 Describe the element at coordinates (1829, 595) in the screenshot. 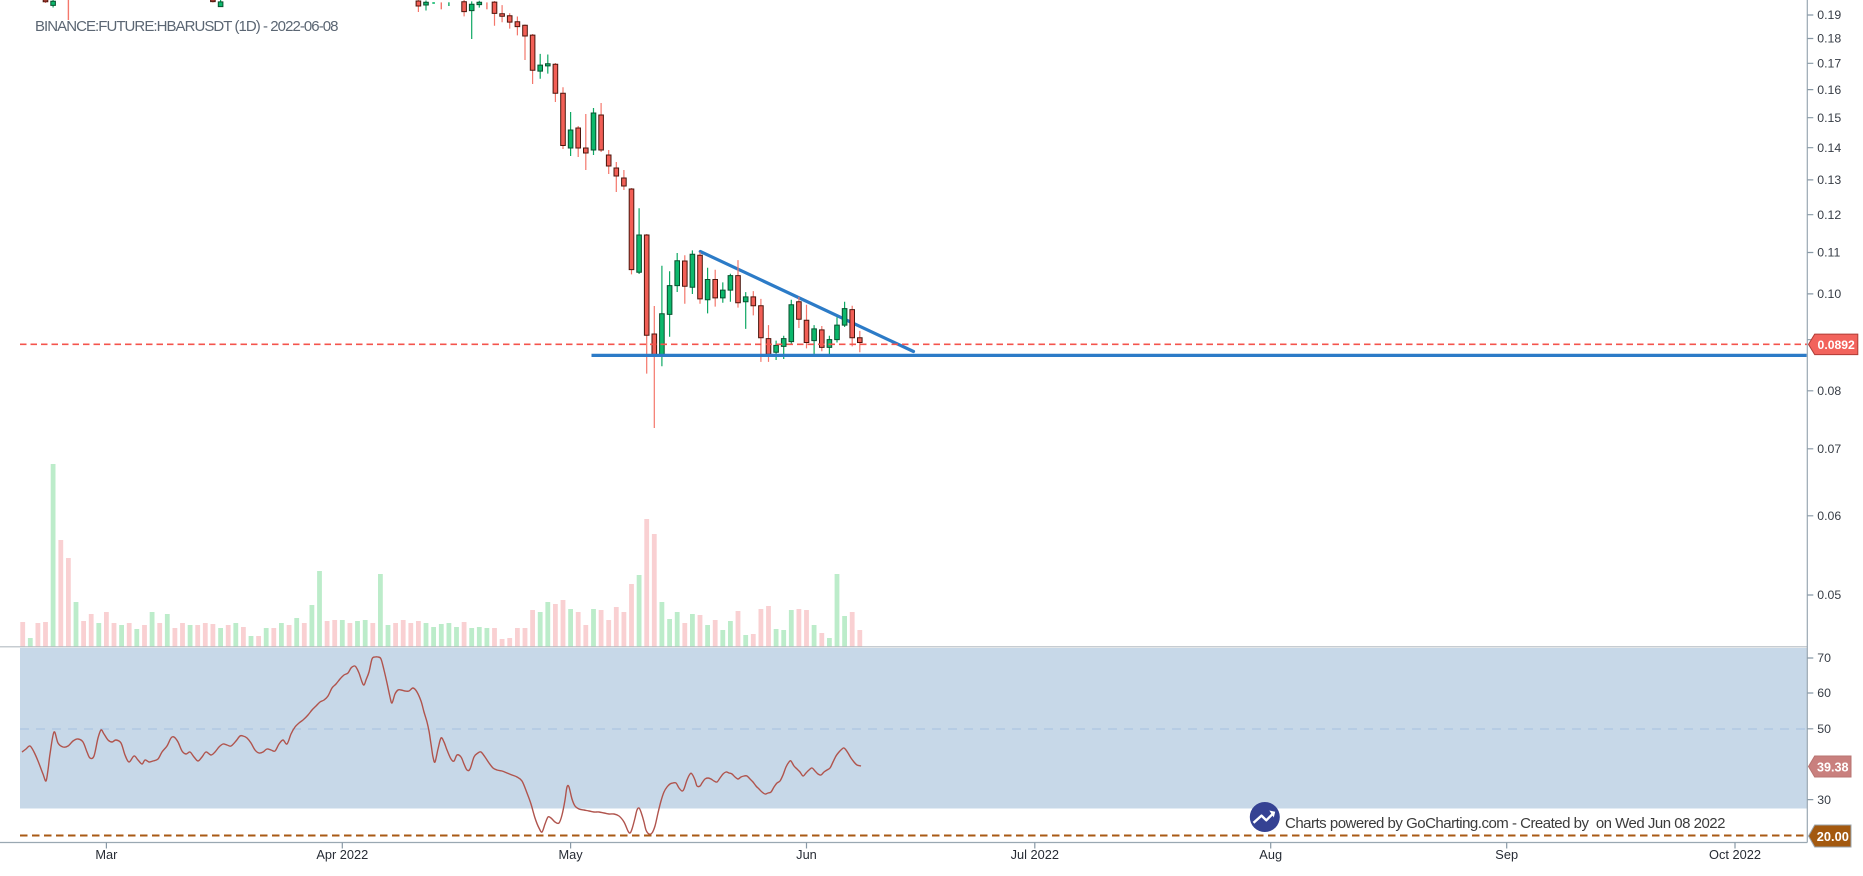

I see `svg-text: 0.05` at that location.